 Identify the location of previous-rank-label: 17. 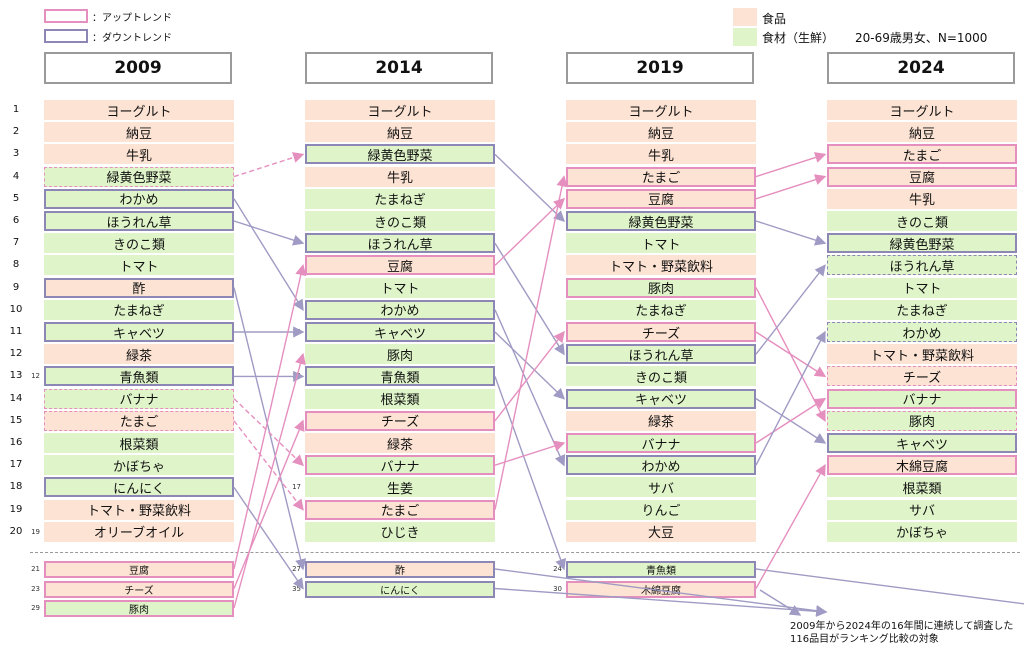
(296, 487).